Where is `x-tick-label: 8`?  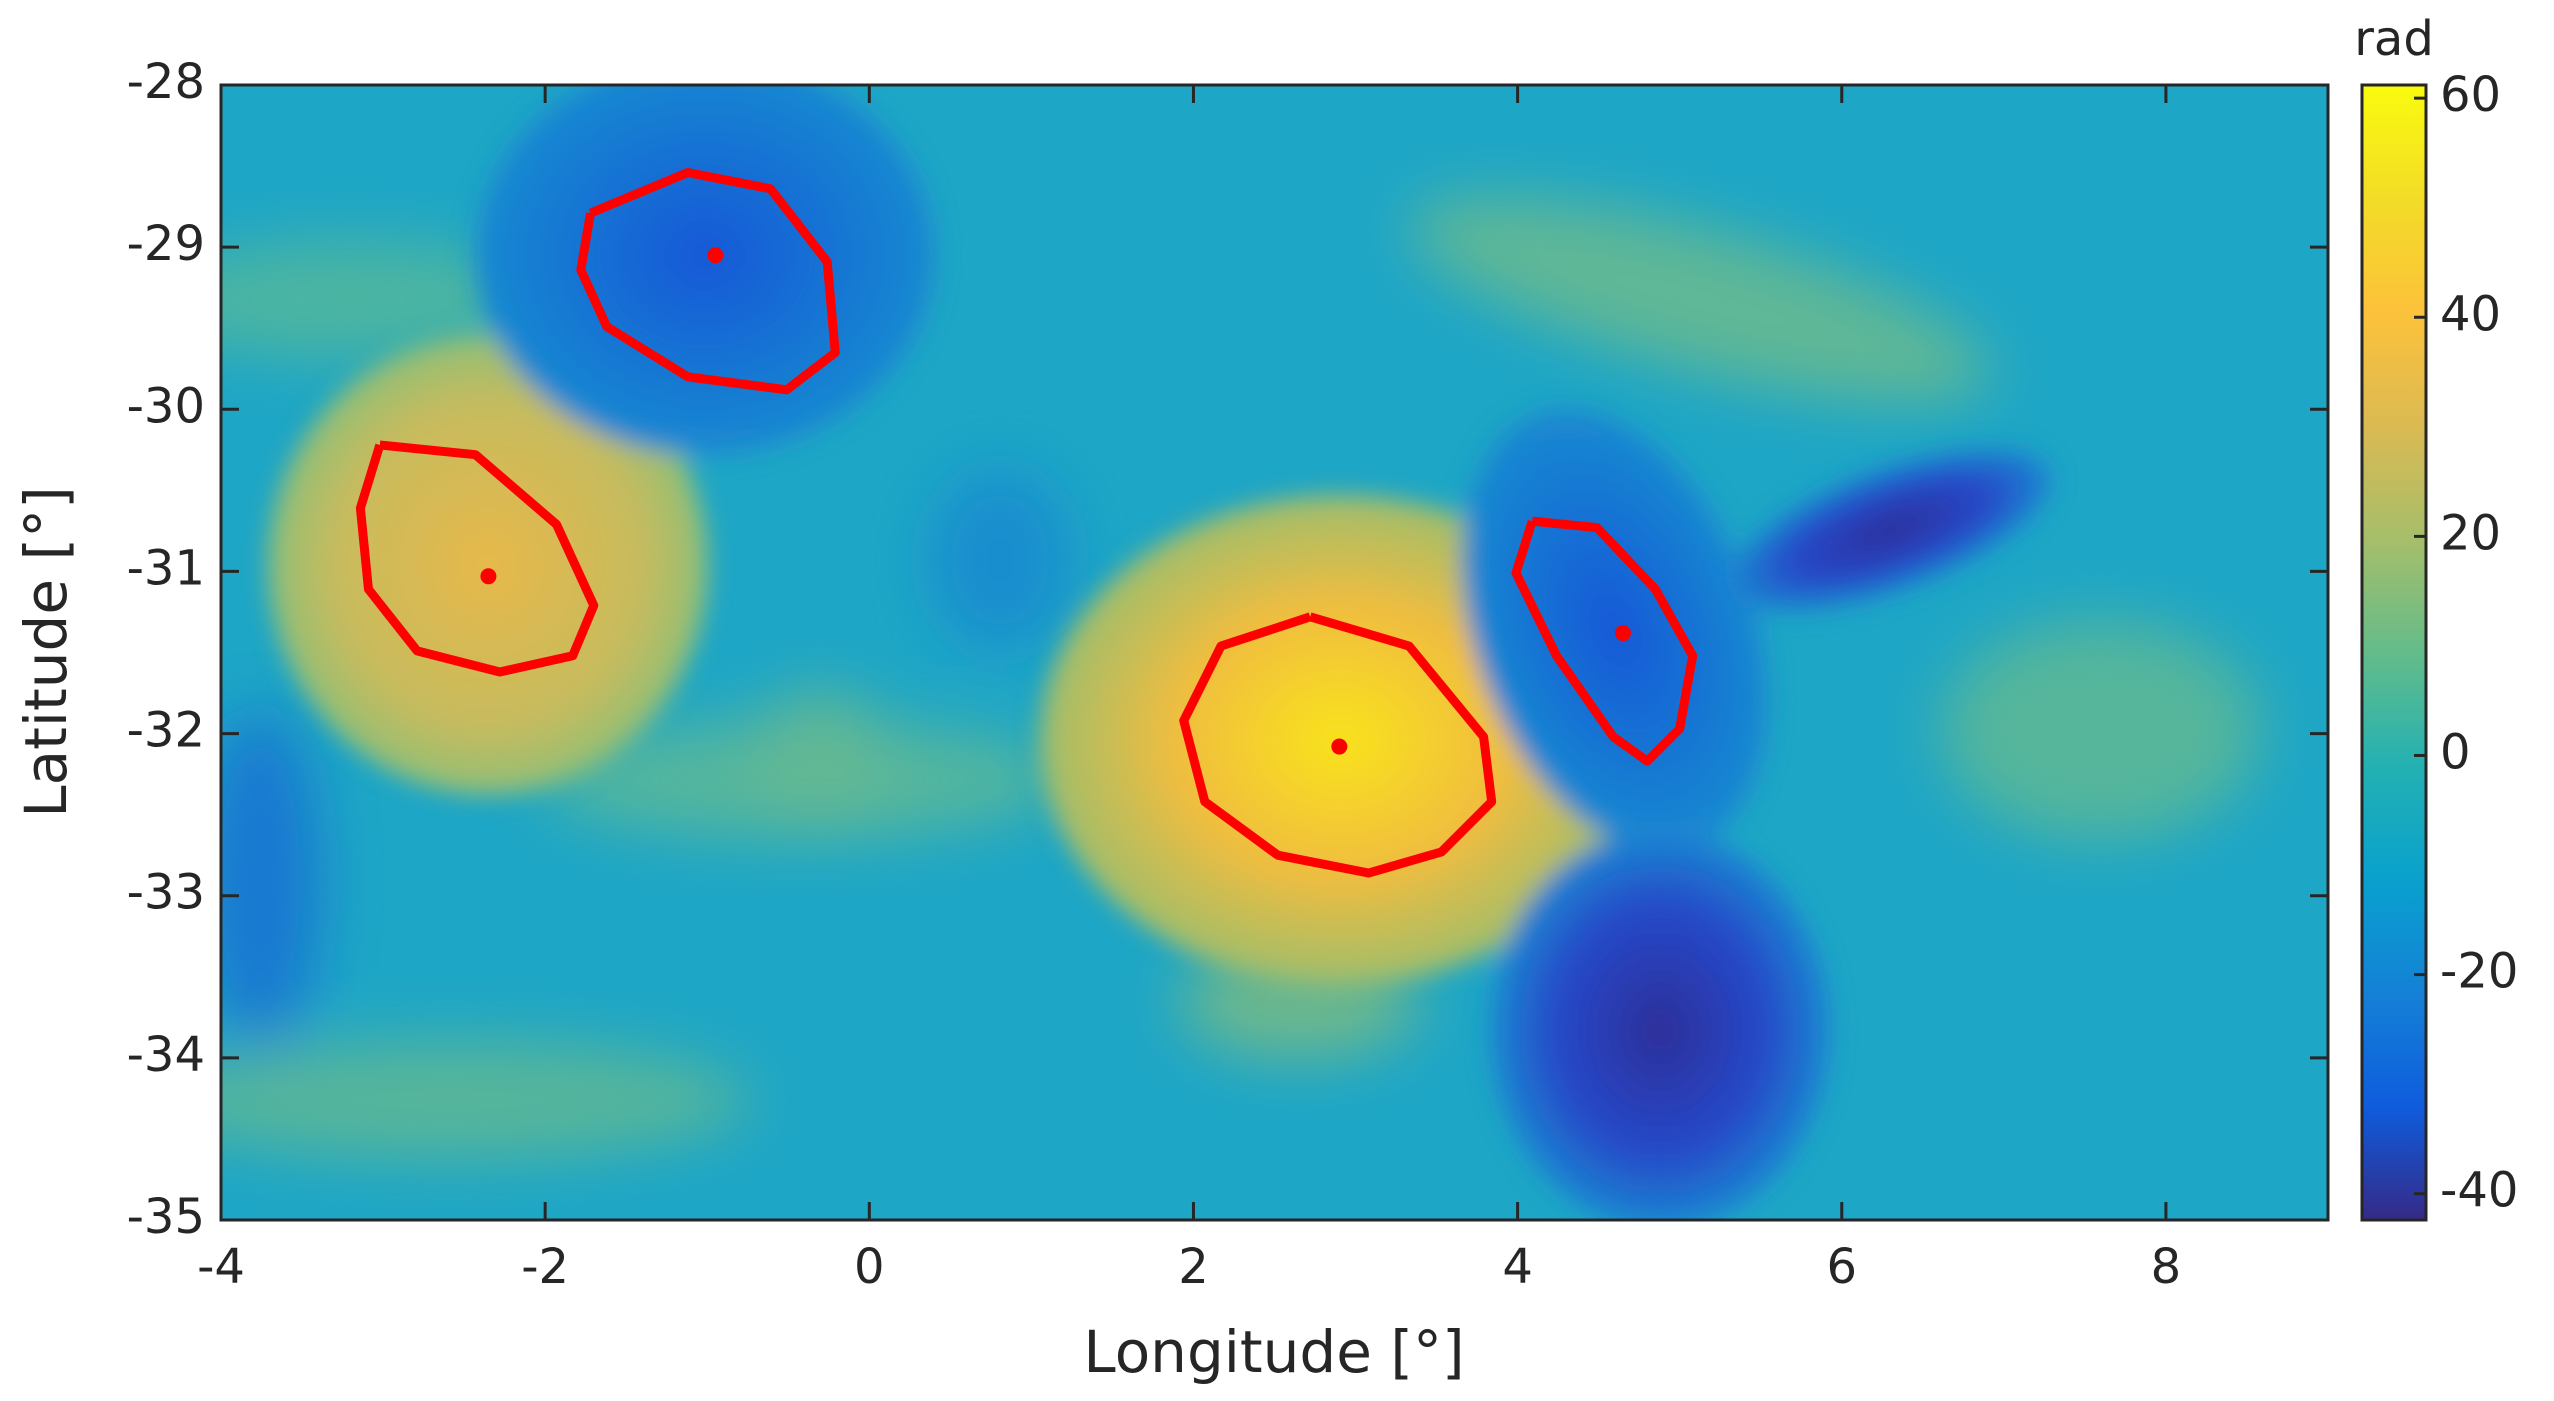
x-tick-label: 8 is located at coordinates (2166, 1267).